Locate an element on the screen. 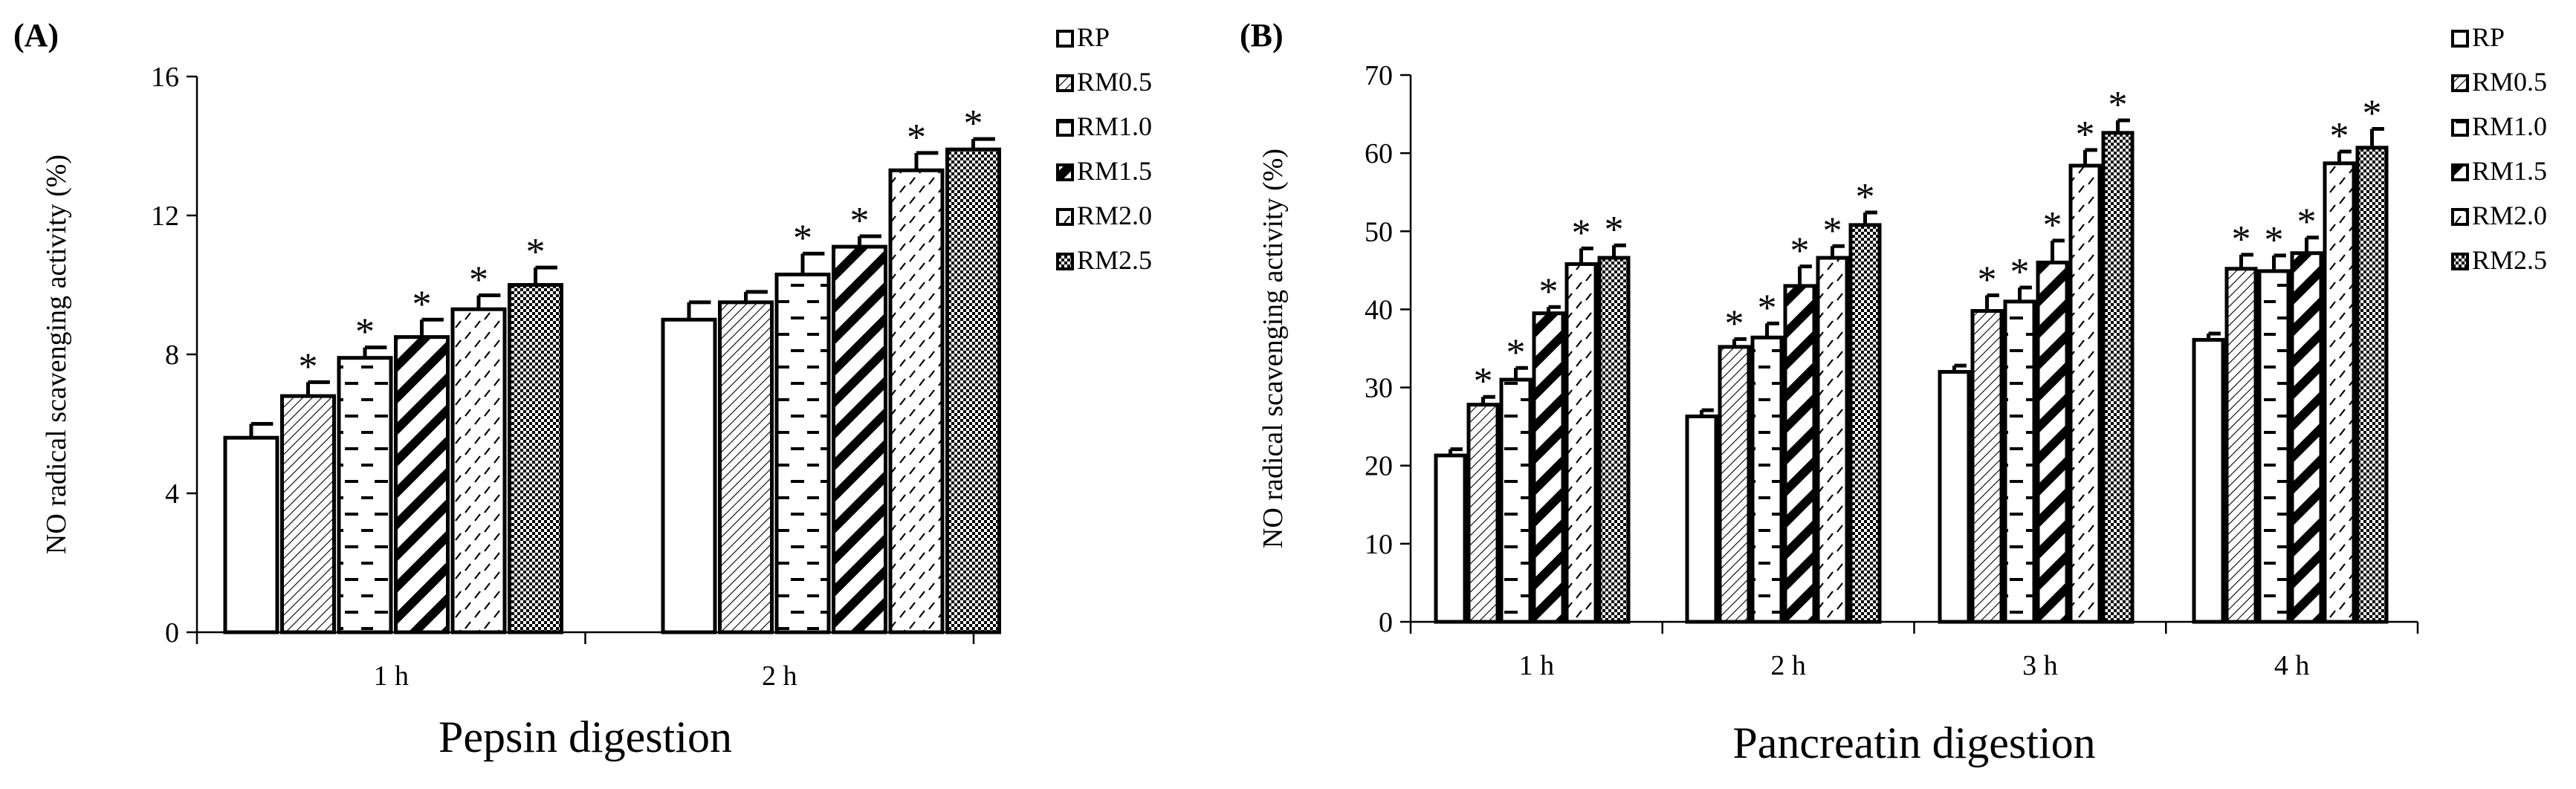 This screenshot has height=789, width=2576. x-axis-title: Pancreatin digestion is located at coordinates (1914, 742).